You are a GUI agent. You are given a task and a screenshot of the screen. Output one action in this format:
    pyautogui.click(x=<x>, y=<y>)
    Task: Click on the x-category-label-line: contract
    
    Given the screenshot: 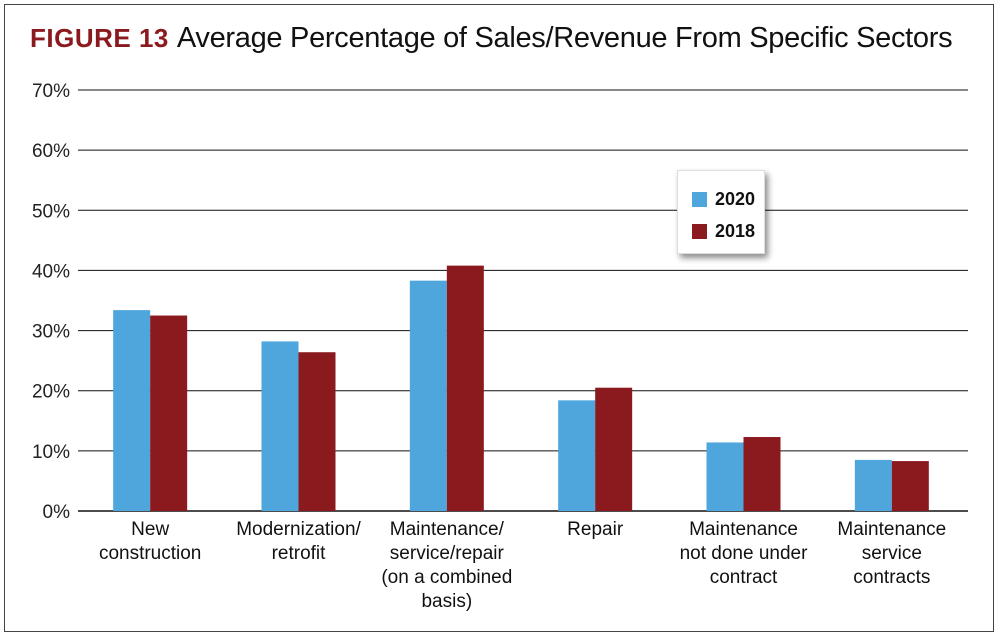 What is the action you would take?
    pyautogui.click(x=744, y=577)
    